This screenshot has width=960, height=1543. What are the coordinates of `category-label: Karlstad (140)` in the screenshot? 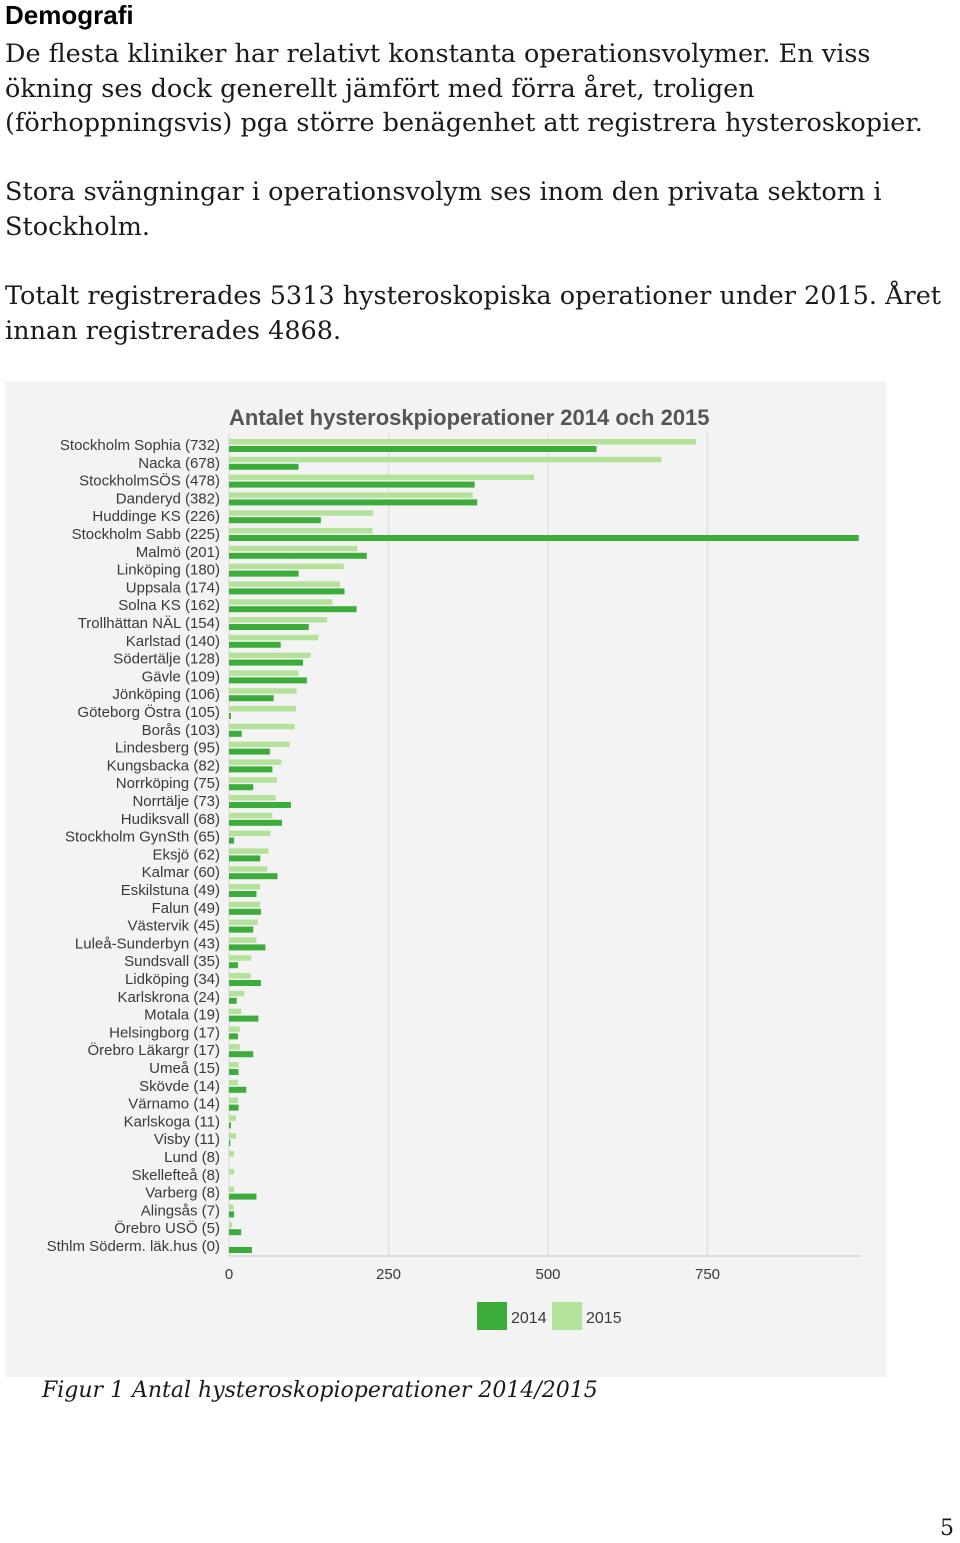 It's located at (173, 641).